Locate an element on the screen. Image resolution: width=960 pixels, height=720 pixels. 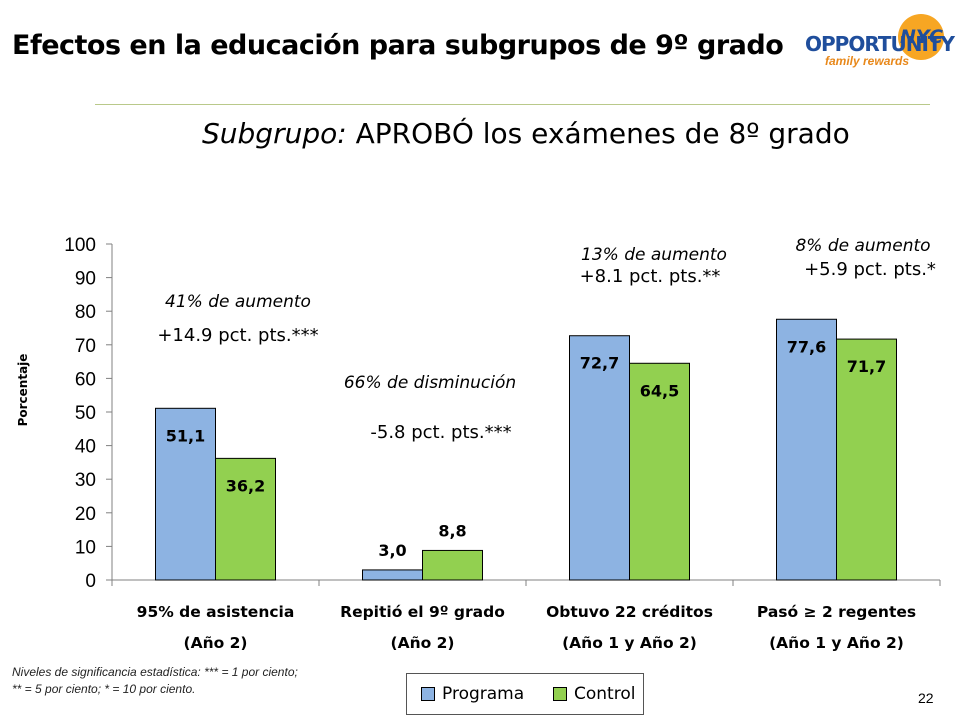
y-tick-label: 20 is located at coordinates (85, 514).